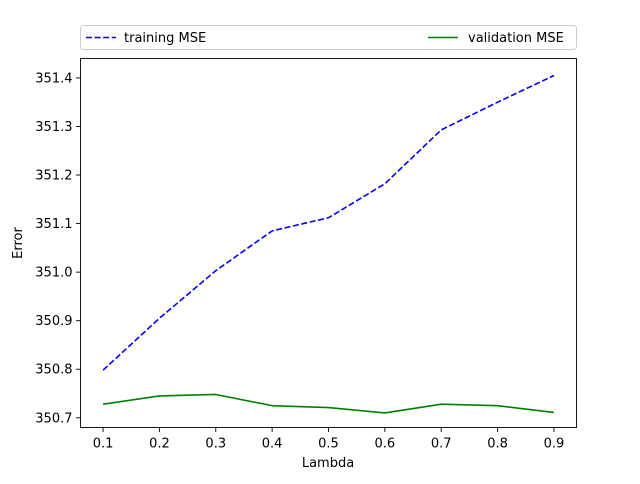 Image resolution: width=640 pixels, height=484 pixels. What do you see at coordinates (103, 444) in the screenshot?
I see `x-tick-label: 0.1` at bounding box center [103, 444].